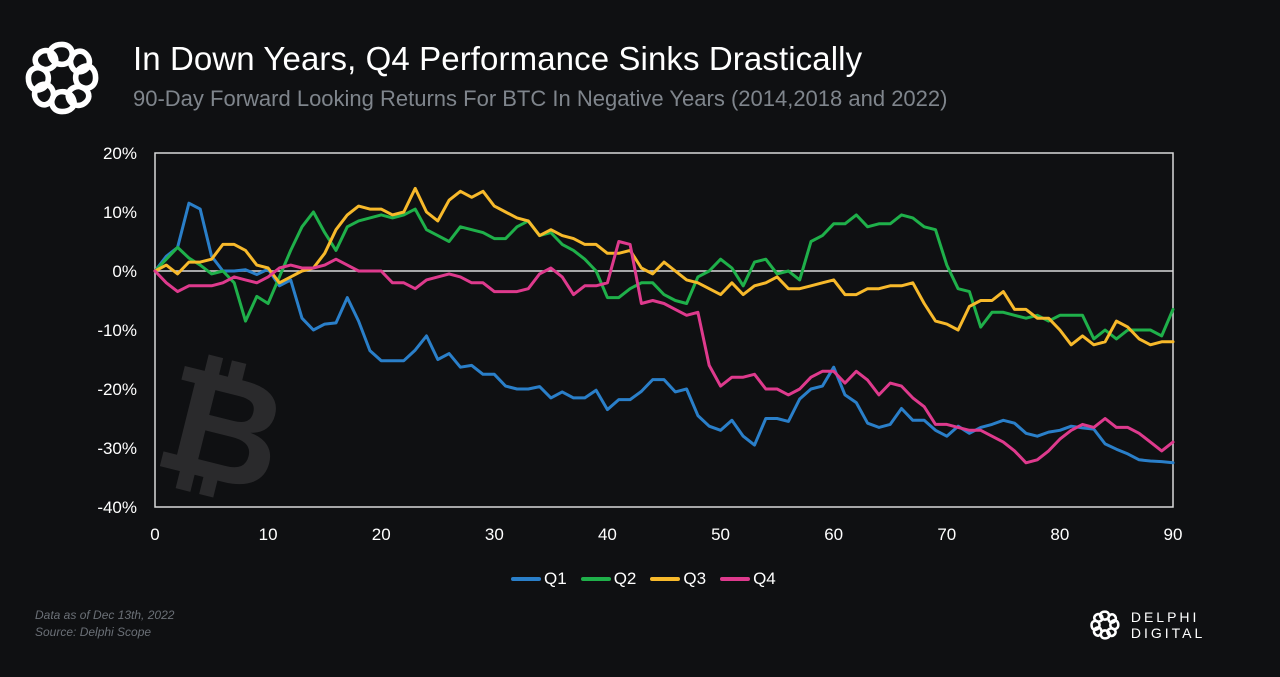  Describe the element at coordinates (1059, 534) in the screenshot. I see `x-tick-label: 80` at that location.